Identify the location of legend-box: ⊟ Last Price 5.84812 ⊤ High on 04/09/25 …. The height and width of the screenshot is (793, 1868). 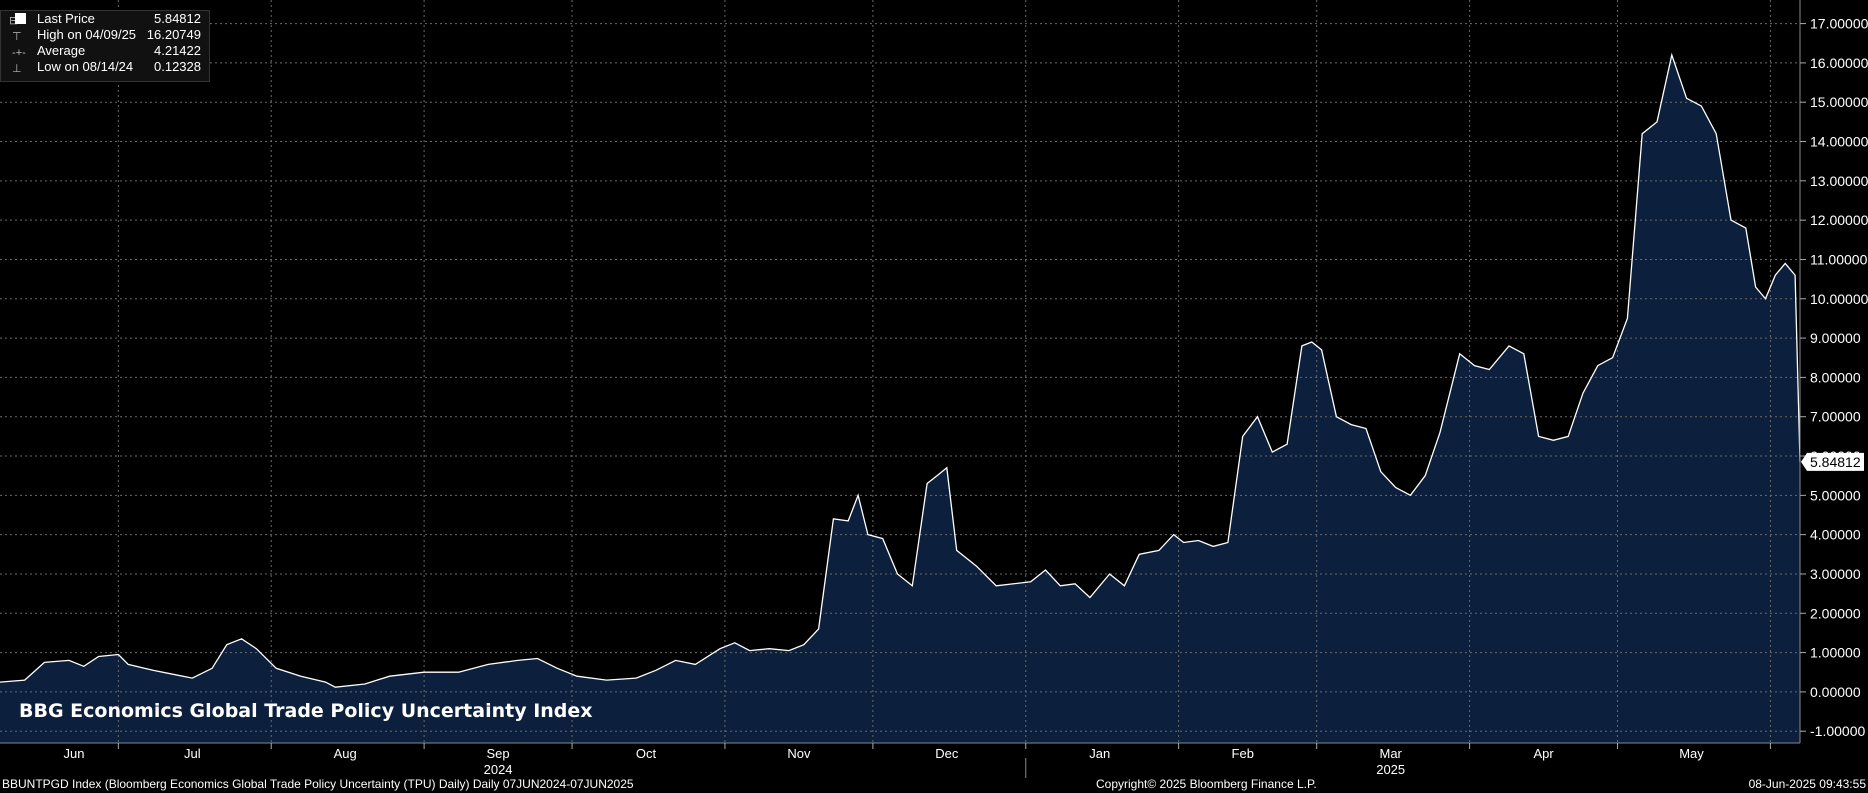
(105, 46).